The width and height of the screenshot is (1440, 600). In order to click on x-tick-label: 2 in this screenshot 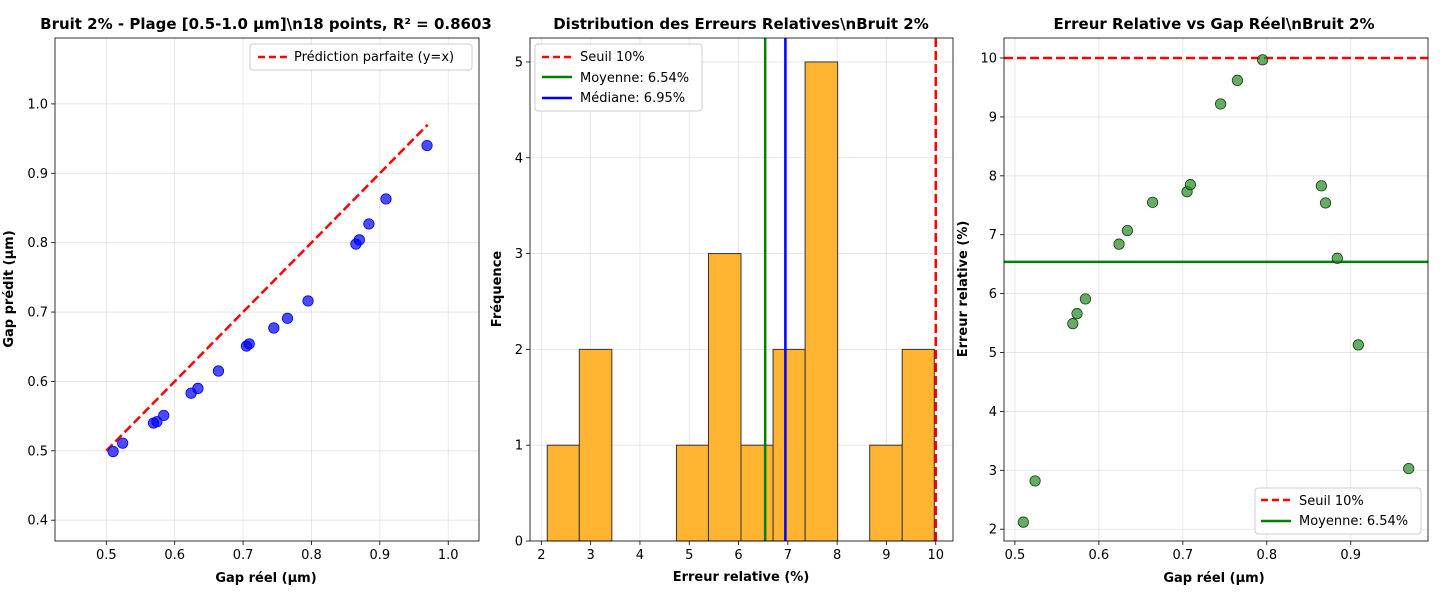, I will do `click(541, 555)`.